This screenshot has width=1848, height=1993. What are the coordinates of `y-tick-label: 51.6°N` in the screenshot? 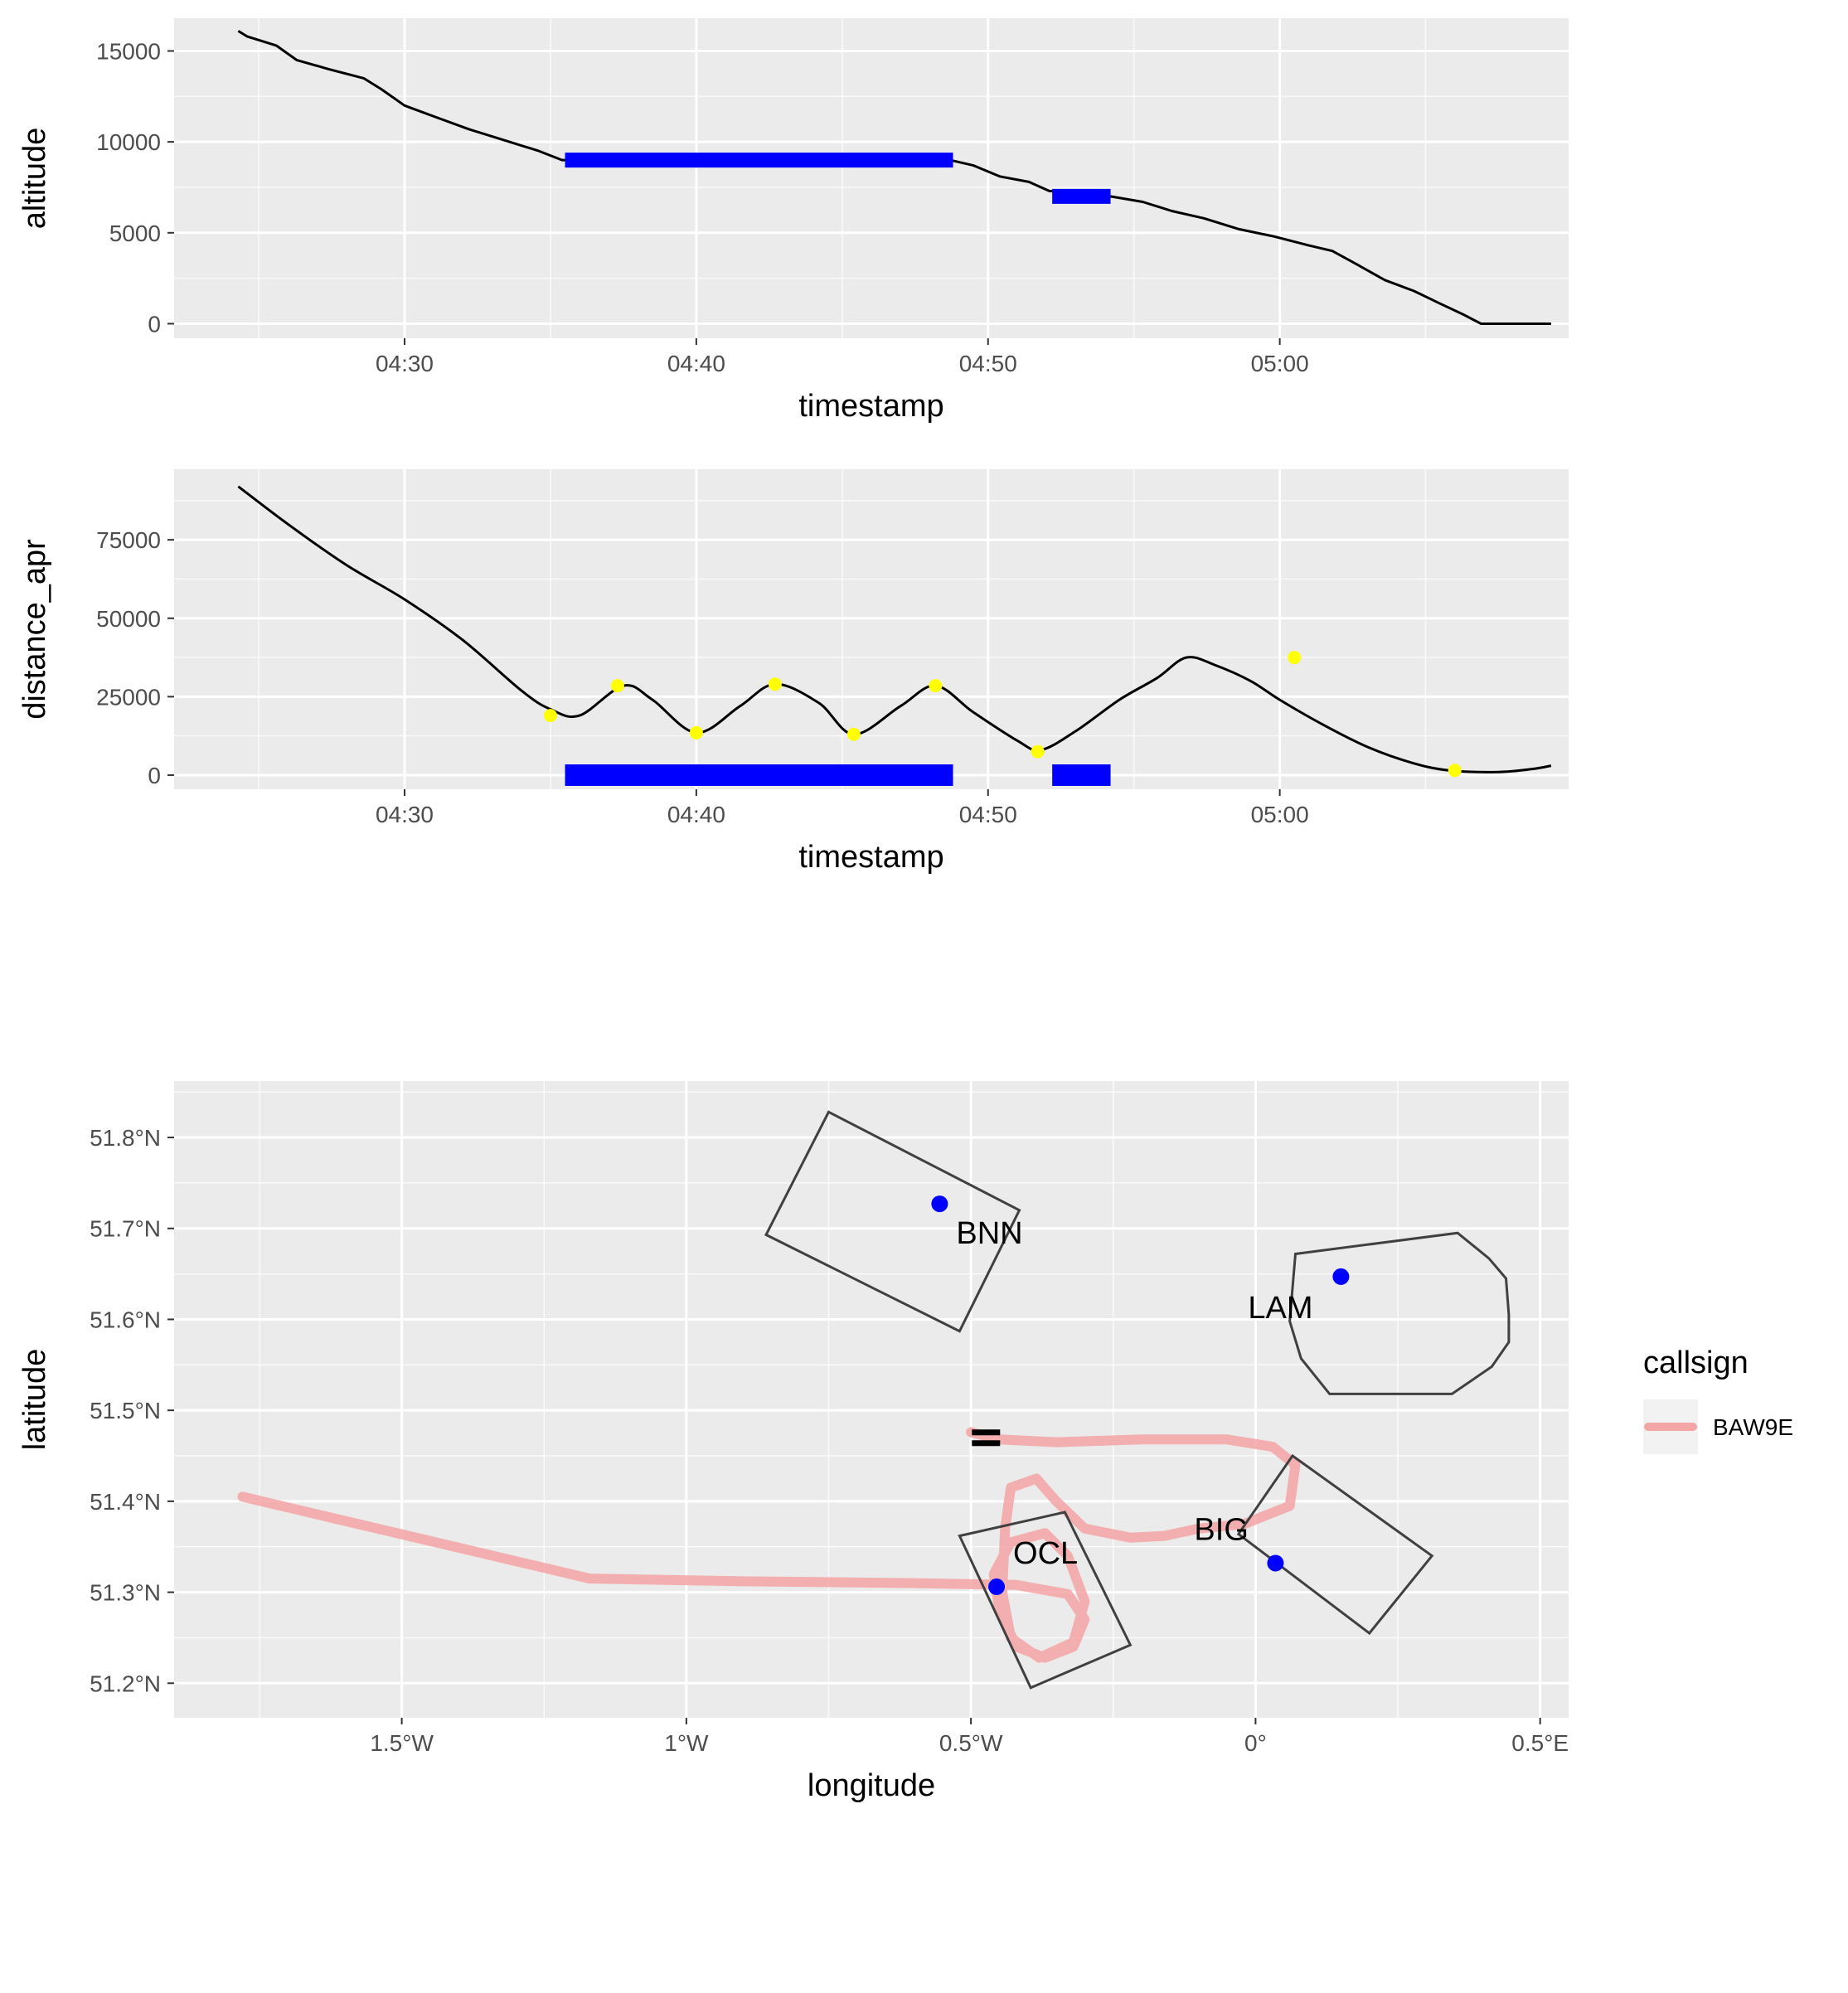 It's located at (126, 1320).